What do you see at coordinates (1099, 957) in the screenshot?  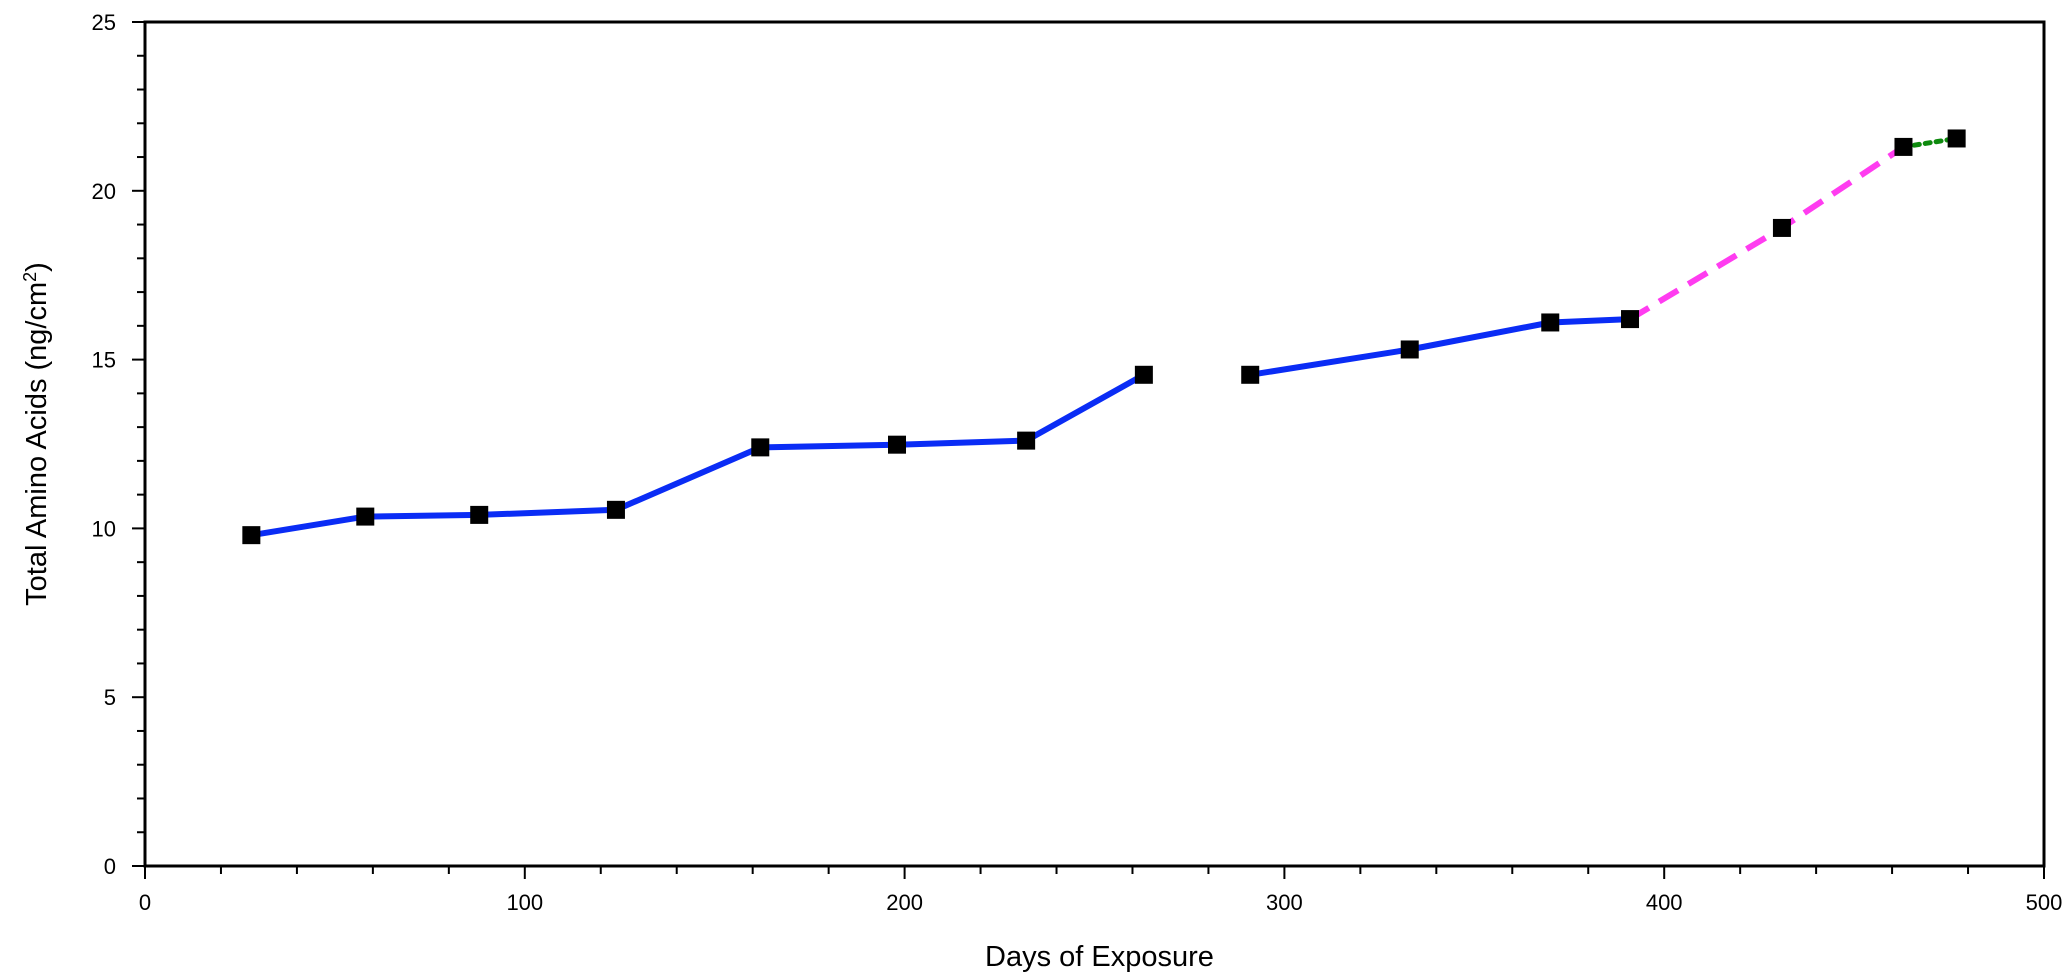 I see `x-axis-title: Days of Exposure` at bounding box center [1099, 957].